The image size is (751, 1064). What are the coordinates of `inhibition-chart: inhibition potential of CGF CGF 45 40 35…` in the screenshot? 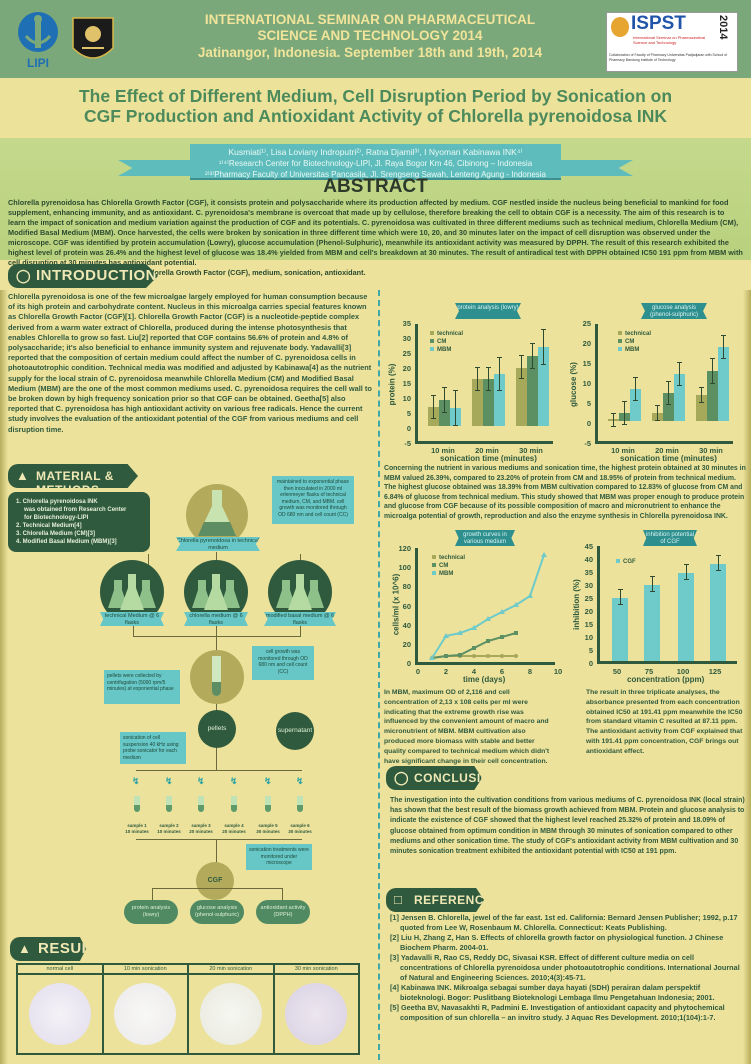 It's located at (652, 607).